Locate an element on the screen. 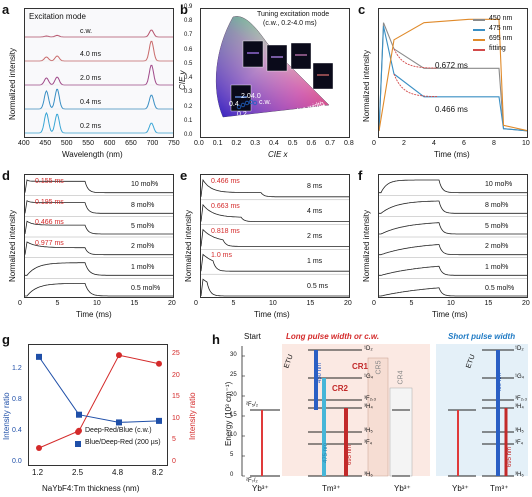 The height and width of the screenshot is (497, 532). xtick-b-2: 0.2 is located at coordinates (236, 143).